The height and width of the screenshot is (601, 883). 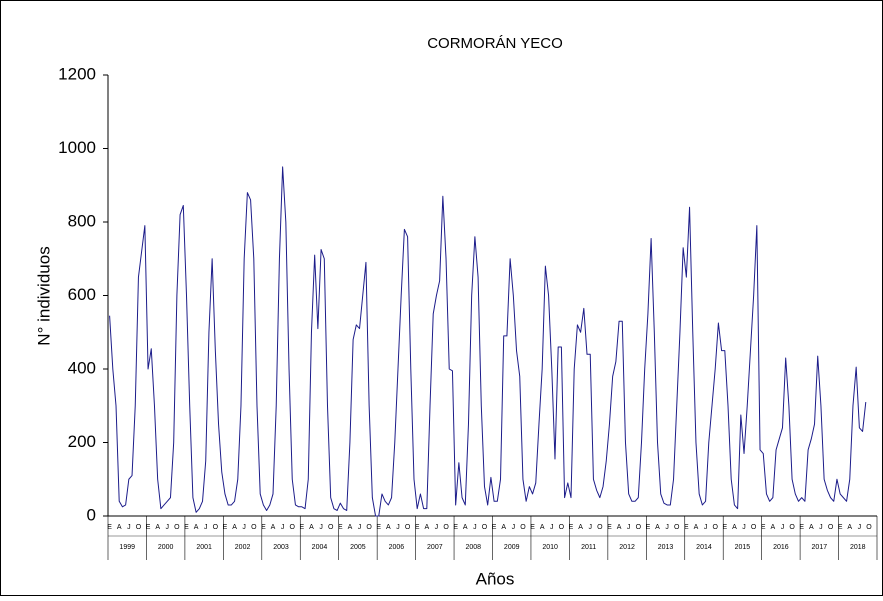 I want to click on year-label: 2014, so click(x=704, y=547).